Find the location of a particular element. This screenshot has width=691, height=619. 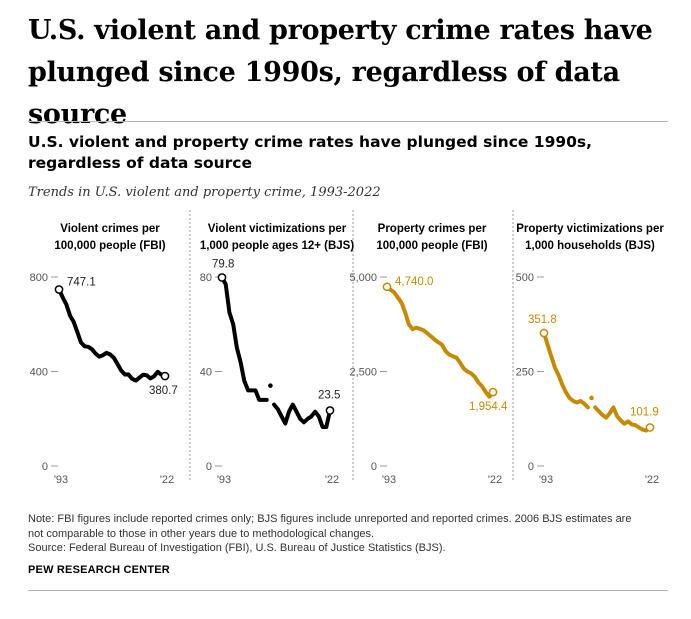

top-divider is located at coordinates (348, 121).